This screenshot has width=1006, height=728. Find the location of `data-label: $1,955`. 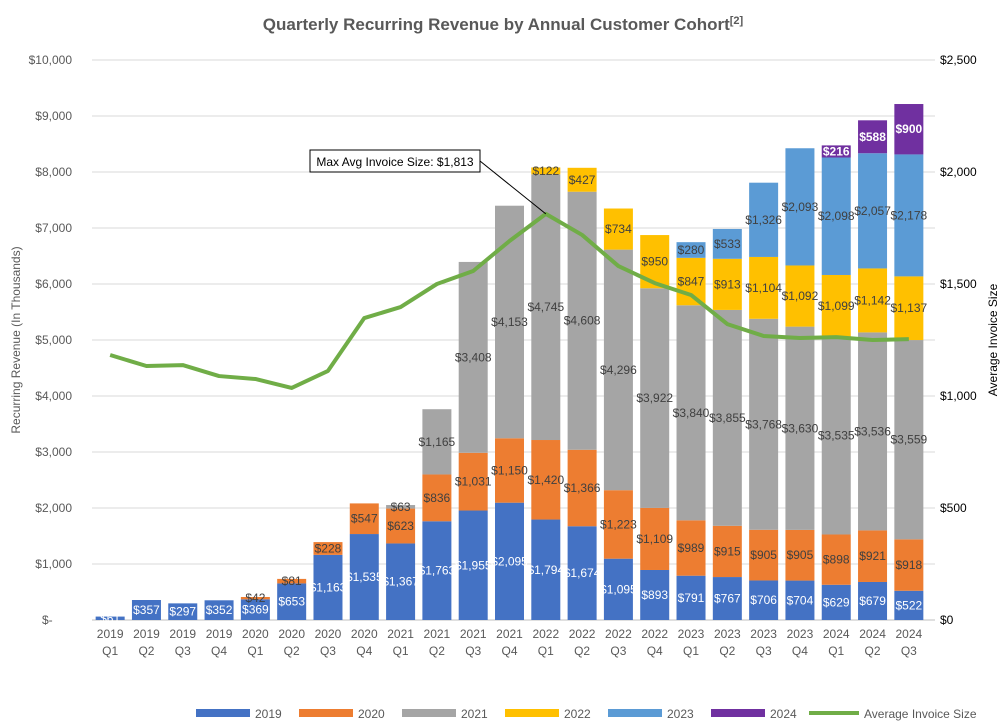

data-label: $1,955 is located at coordinates (473, 565).